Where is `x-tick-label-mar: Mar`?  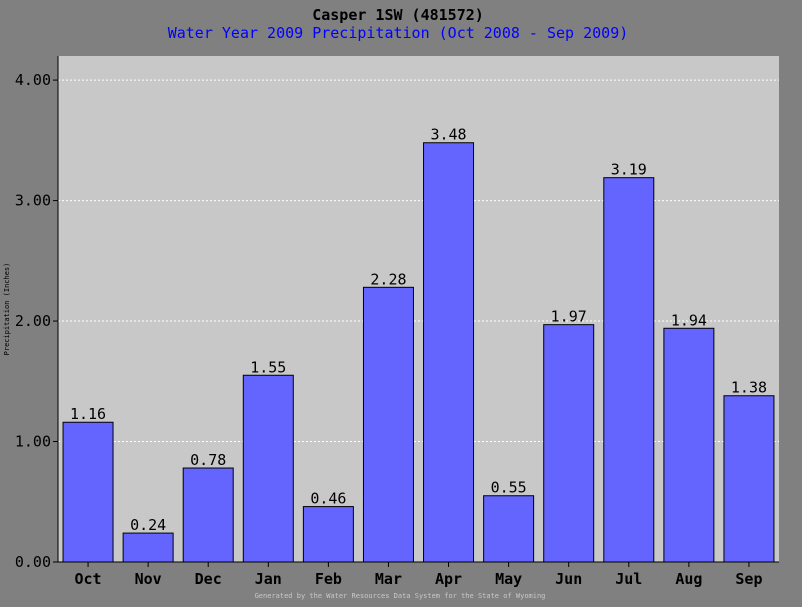
x-tick-label-mar: Mar is located at coordinates (388, 579).